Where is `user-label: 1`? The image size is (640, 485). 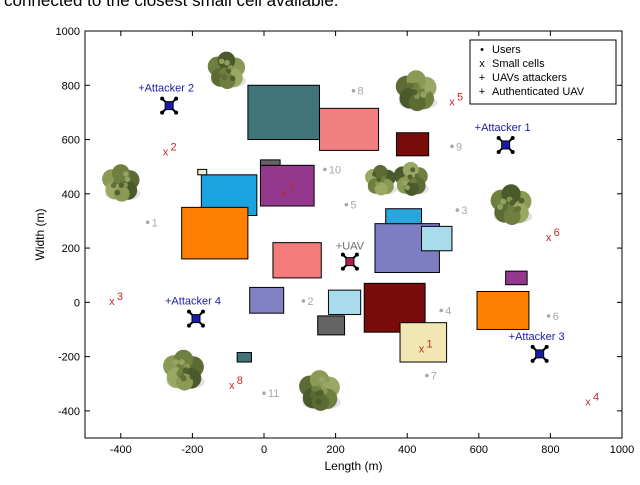
user-label: 1 is located at coordinates (155, 223).